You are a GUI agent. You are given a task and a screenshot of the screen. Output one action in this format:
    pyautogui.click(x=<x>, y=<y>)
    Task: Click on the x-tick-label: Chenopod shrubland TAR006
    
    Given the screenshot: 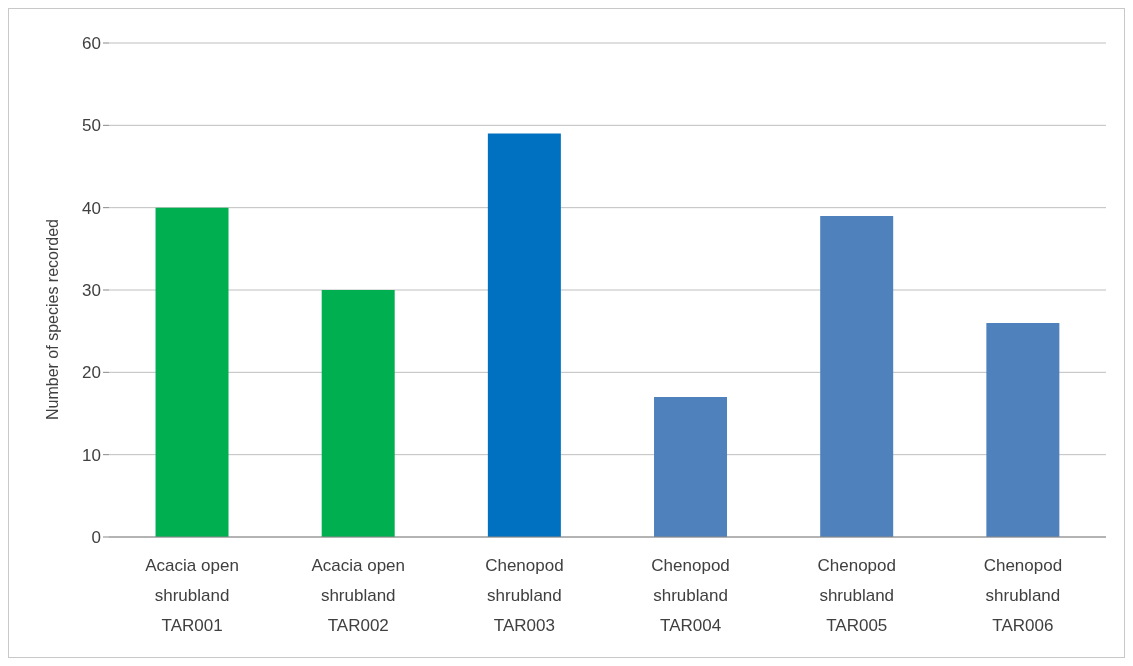 What is the action you would take?
    pyautogui.click(x=1023, y=596)
    